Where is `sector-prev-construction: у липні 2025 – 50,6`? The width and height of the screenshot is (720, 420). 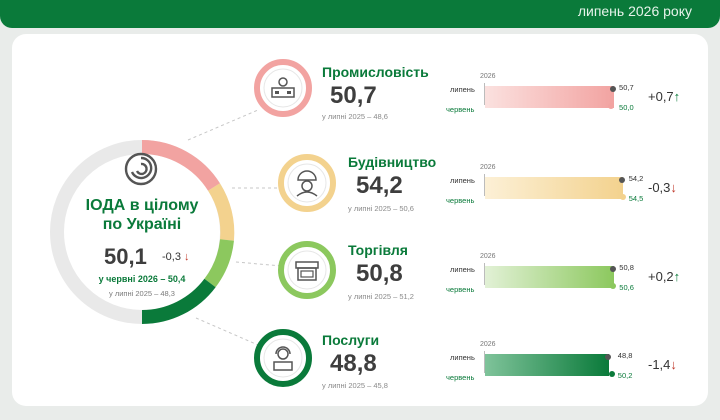 sector-prev-construction: у липні 2025 – 50,6 is located at coordinates (381, 208).